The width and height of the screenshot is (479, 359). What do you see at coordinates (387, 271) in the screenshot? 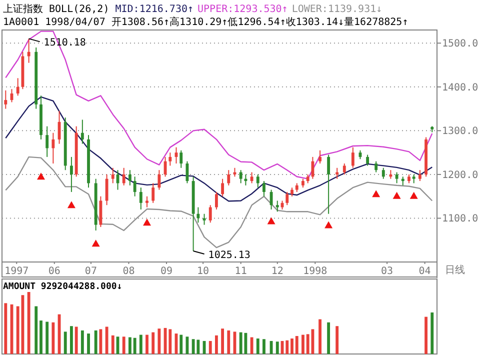
I see `x-tick-label: 03` at bounding box center [387, 271].